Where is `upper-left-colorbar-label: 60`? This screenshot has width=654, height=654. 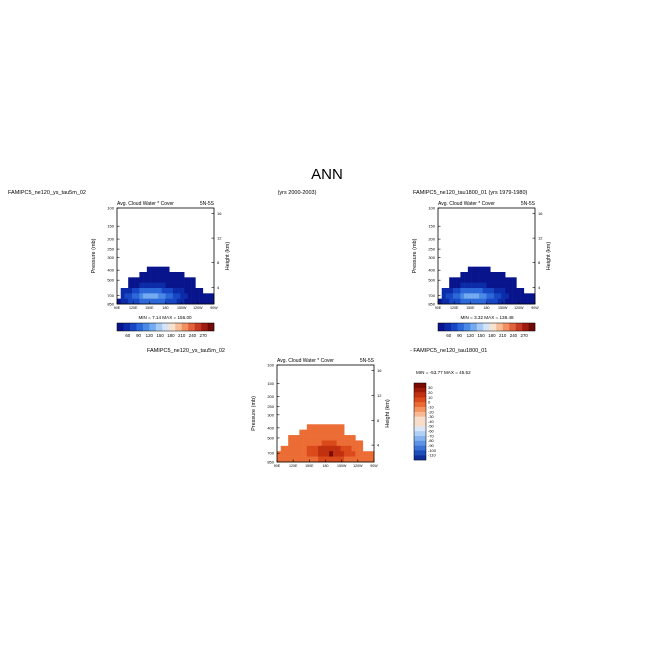 upper-left-colorbar-label: 60 is located at coordinates (127, 335).